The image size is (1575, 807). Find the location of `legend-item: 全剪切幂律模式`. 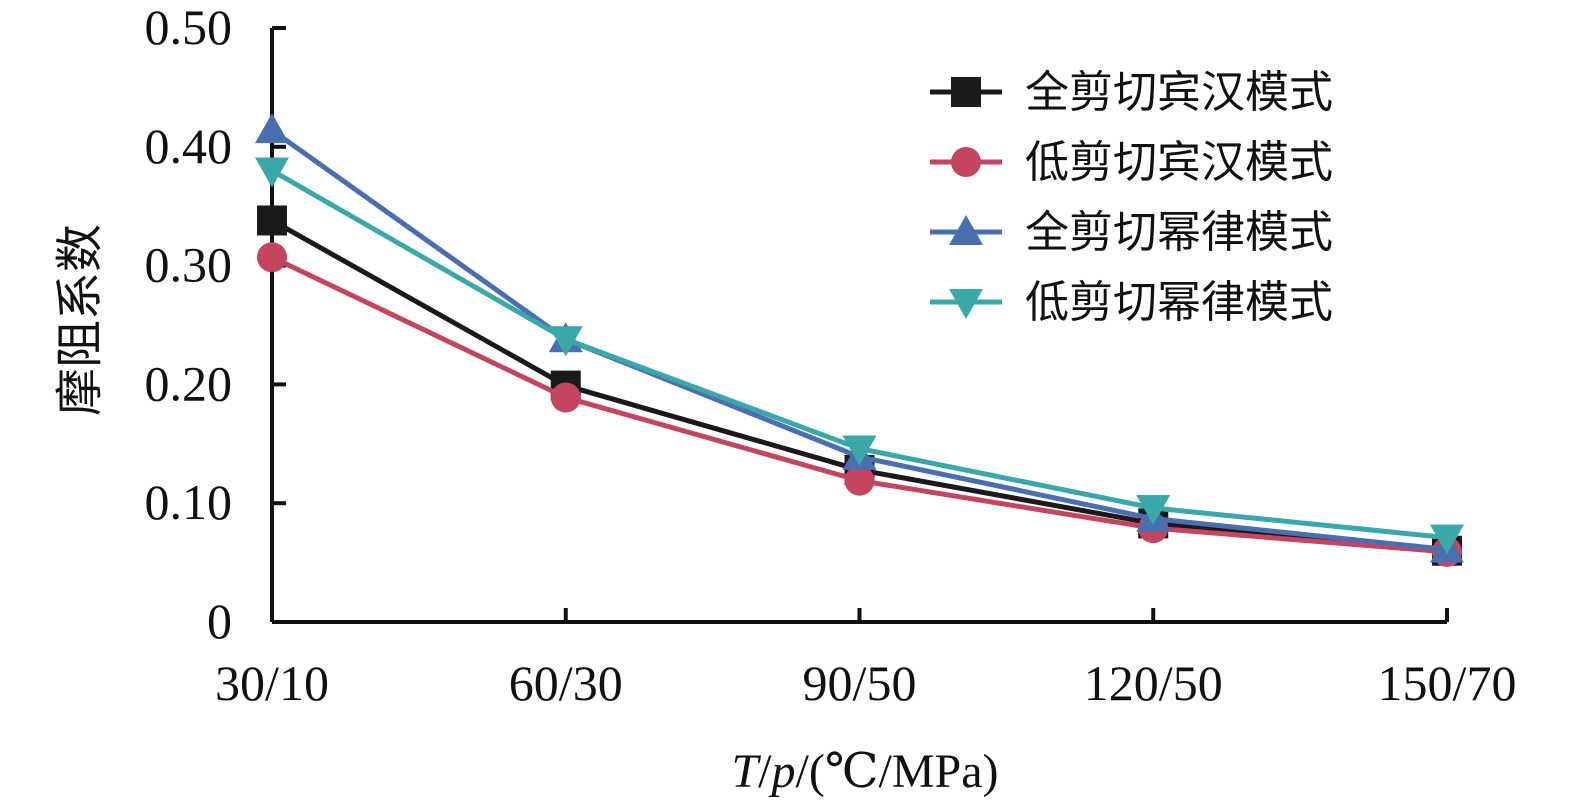

legend-item: 全剪切幂律模式 is located at coordinates (1131, 232).